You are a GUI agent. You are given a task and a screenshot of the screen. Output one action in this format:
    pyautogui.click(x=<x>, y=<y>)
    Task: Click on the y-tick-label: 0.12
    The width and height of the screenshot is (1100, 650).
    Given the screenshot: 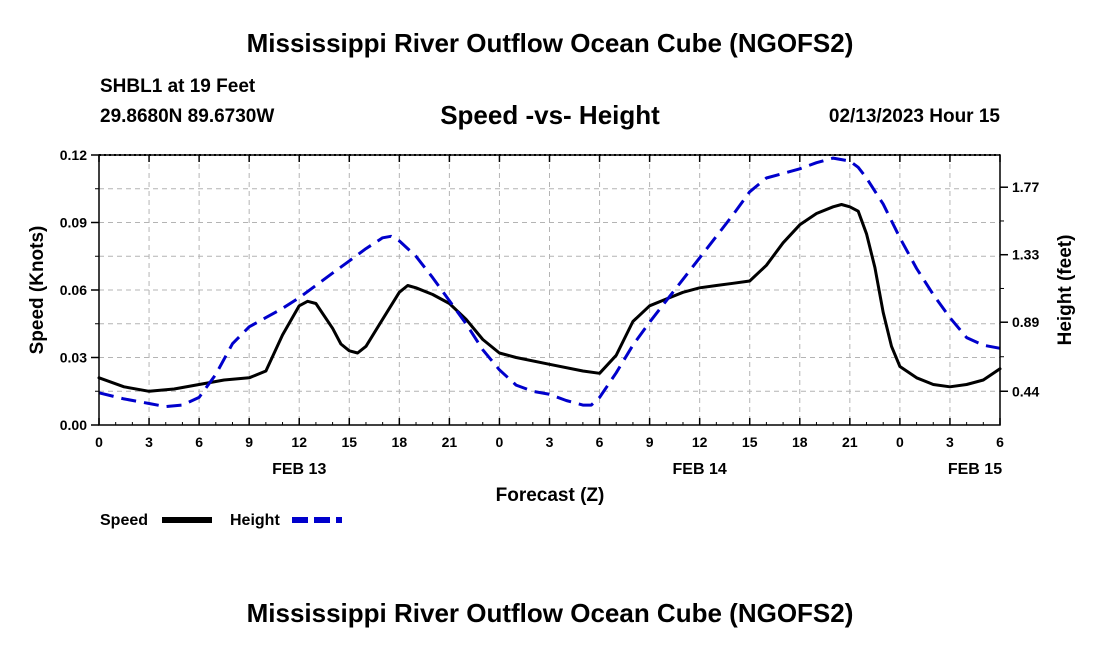 What is the action you would take?
    pyautogui.click(x=73, y=155)
    